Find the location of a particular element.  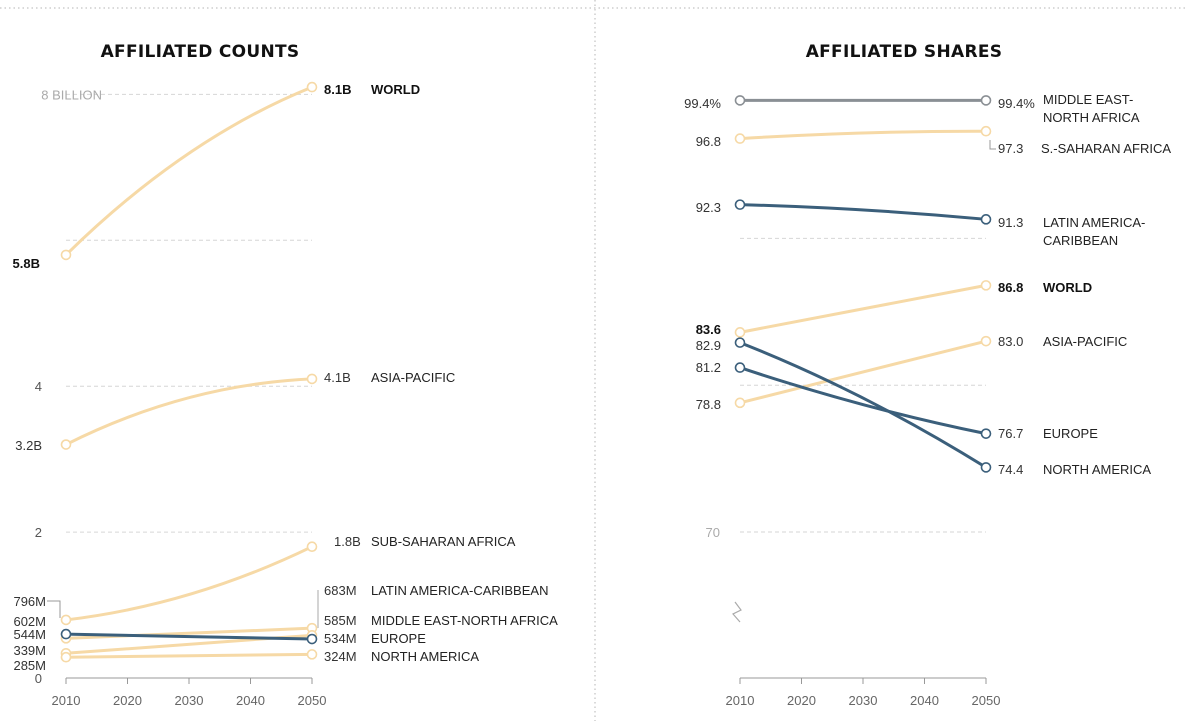

end-point-middle-east-north-africa is located at coordinates (986, 100).